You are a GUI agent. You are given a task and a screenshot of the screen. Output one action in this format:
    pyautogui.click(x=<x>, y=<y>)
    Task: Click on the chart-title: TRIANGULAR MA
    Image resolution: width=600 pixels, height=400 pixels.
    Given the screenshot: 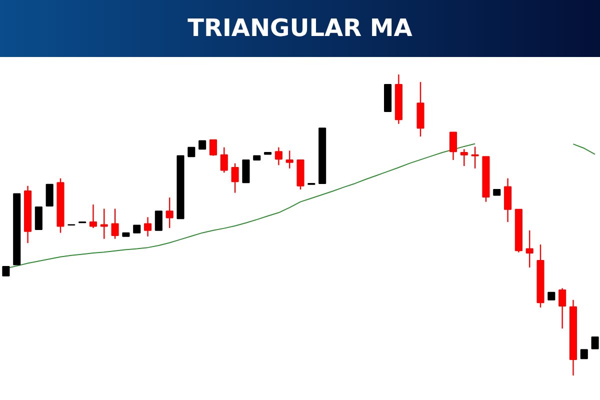 What is the action you would take?
    pyautogui.click(x=300, y=28)
    